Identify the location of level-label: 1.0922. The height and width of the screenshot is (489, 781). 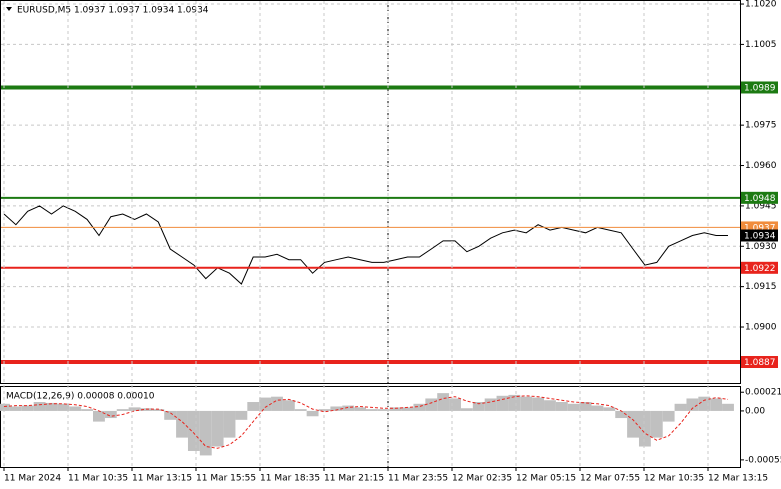
(760, 269).